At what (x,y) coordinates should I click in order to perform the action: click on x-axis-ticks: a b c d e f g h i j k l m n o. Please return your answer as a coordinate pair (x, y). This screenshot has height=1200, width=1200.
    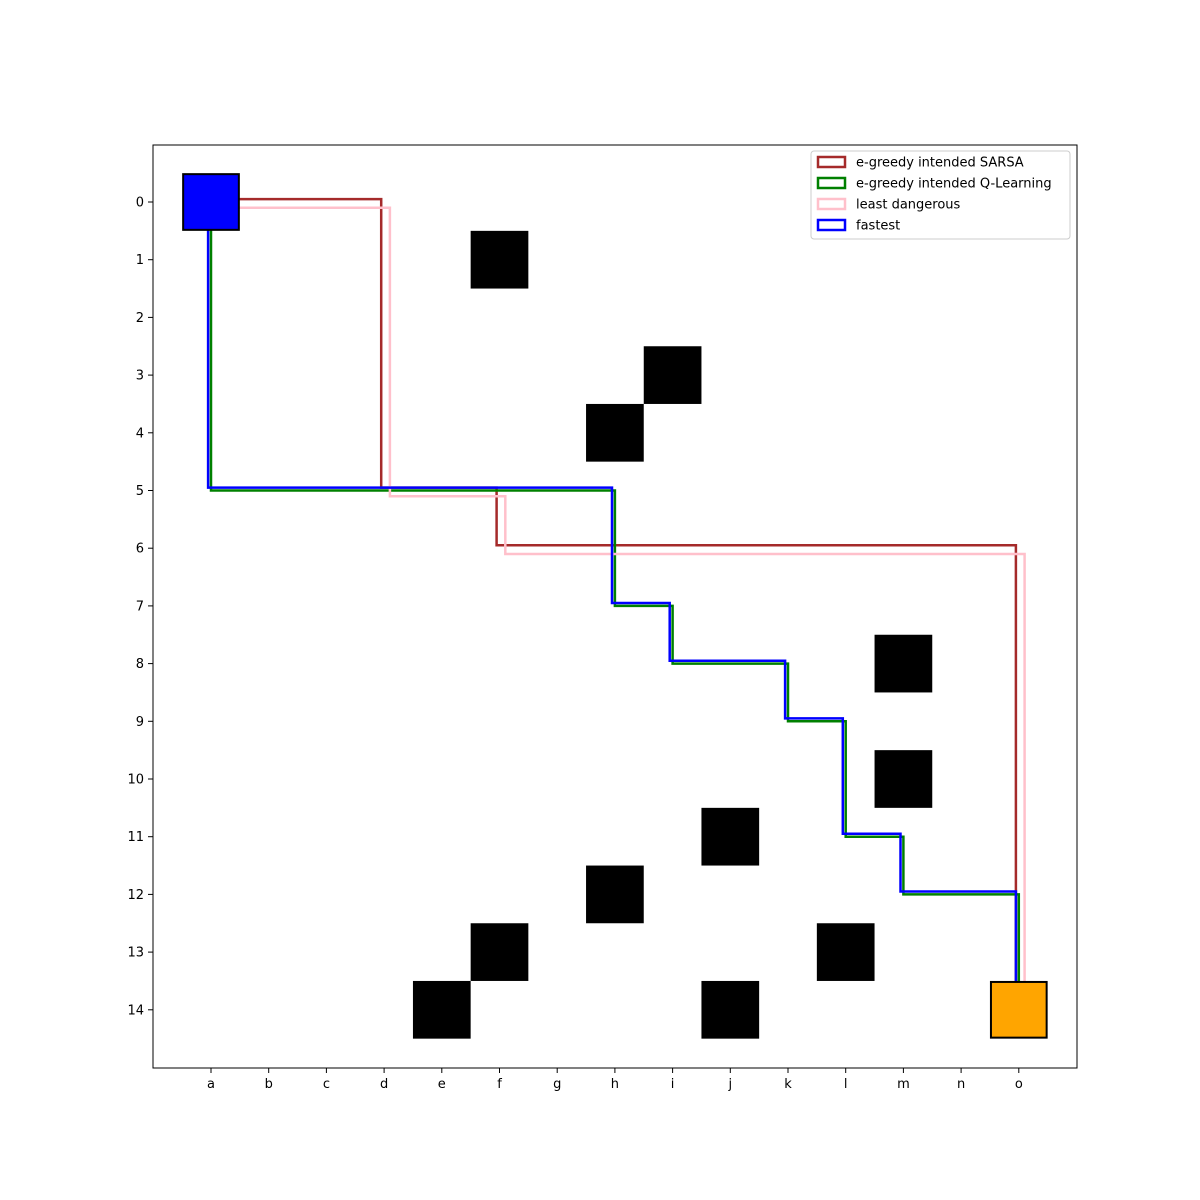
    Looking at the image, I should click on (615, 1080).